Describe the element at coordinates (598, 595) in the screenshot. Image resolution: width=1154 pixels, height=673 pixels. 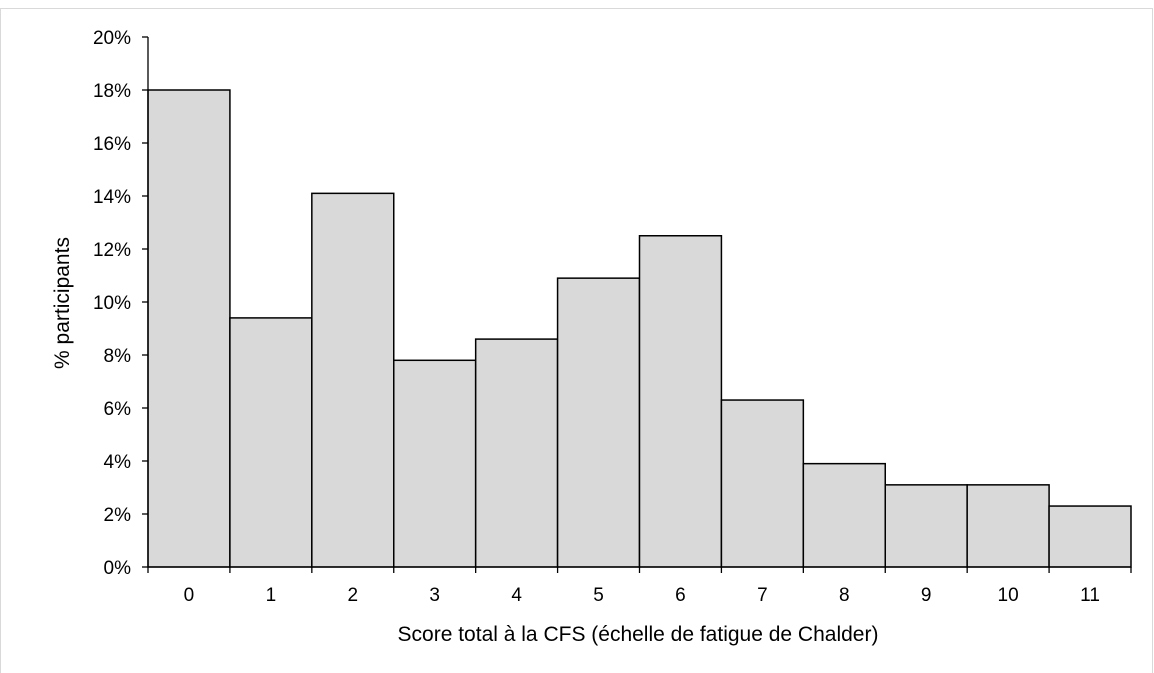
I see `x-tick-label: 5` at that location.